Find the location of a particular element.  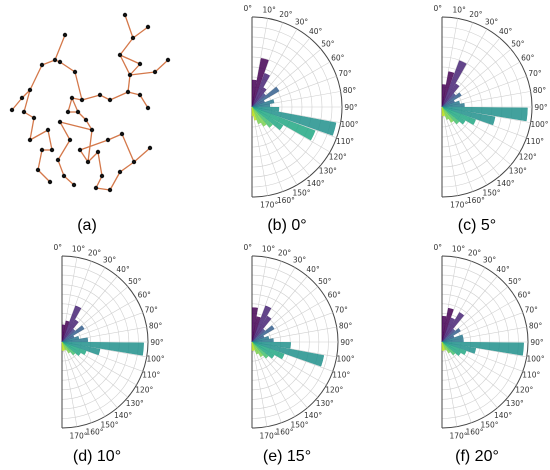

tick-label: 160° is located at coordinates (474, 431).